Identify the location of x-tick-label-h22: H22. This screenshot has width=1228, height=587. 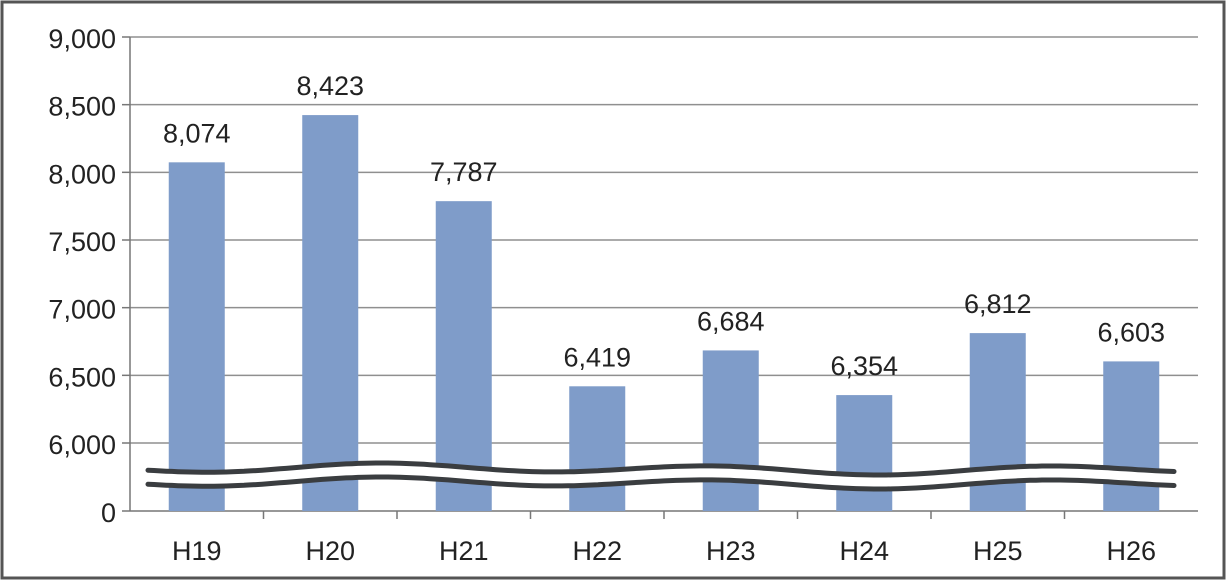
(597, 551).